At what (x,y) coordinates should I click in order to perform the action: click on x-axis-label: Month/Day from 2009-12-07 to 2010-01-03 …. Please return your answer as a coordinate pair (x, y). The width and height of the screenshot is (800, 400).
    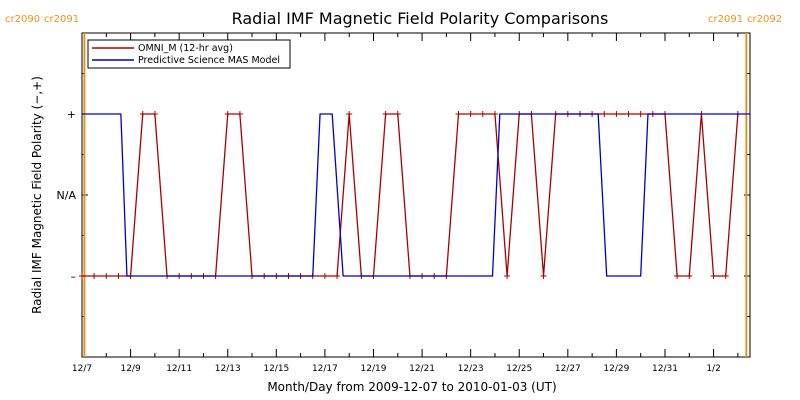
    Looking at the image, I should click on (411, 387).